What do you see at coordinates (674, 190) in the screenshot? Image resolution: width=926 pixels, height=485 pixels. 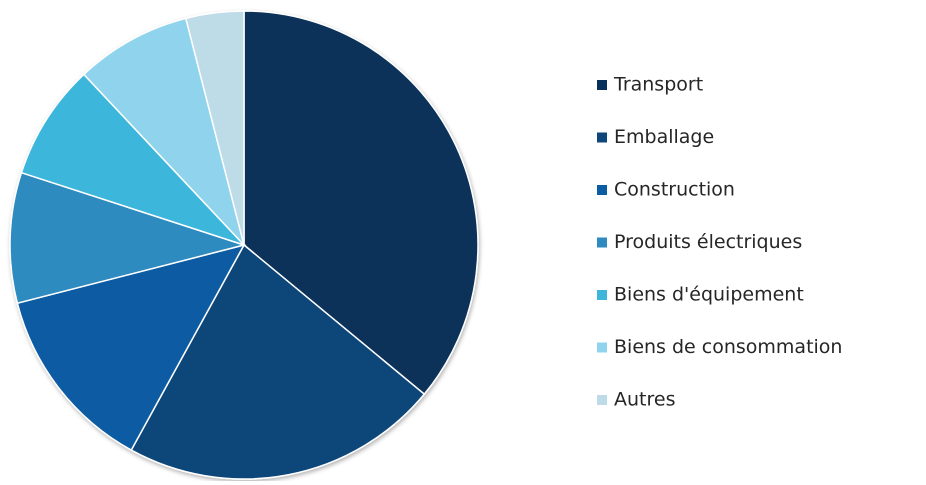 I see `legend-label: Construction` at bounding box center [674, 190].